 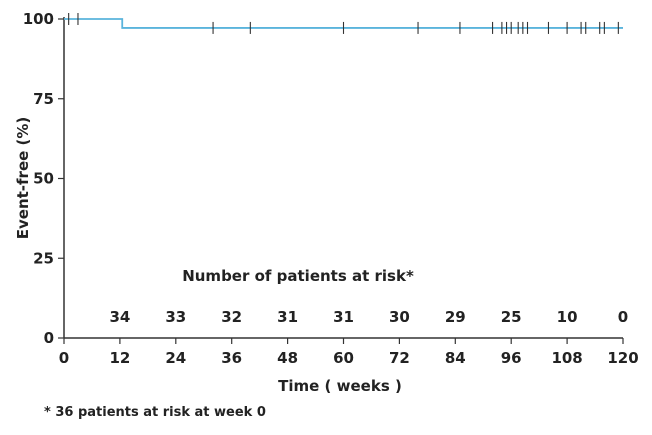 What do you see at coordinates (455, 358) in the screenshot?
I see `x-tick-label: 84` at bounding box center [455, 358].